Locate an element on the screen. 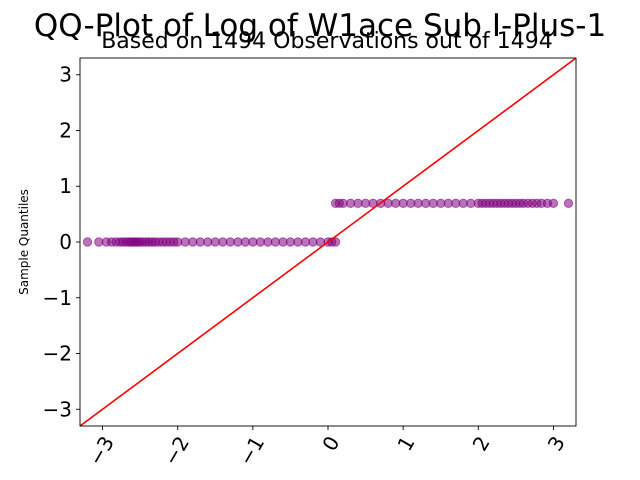 The width and height of the screenshot is (640, 480). x-tick-label: 1 is located at coordinates (405, 443).